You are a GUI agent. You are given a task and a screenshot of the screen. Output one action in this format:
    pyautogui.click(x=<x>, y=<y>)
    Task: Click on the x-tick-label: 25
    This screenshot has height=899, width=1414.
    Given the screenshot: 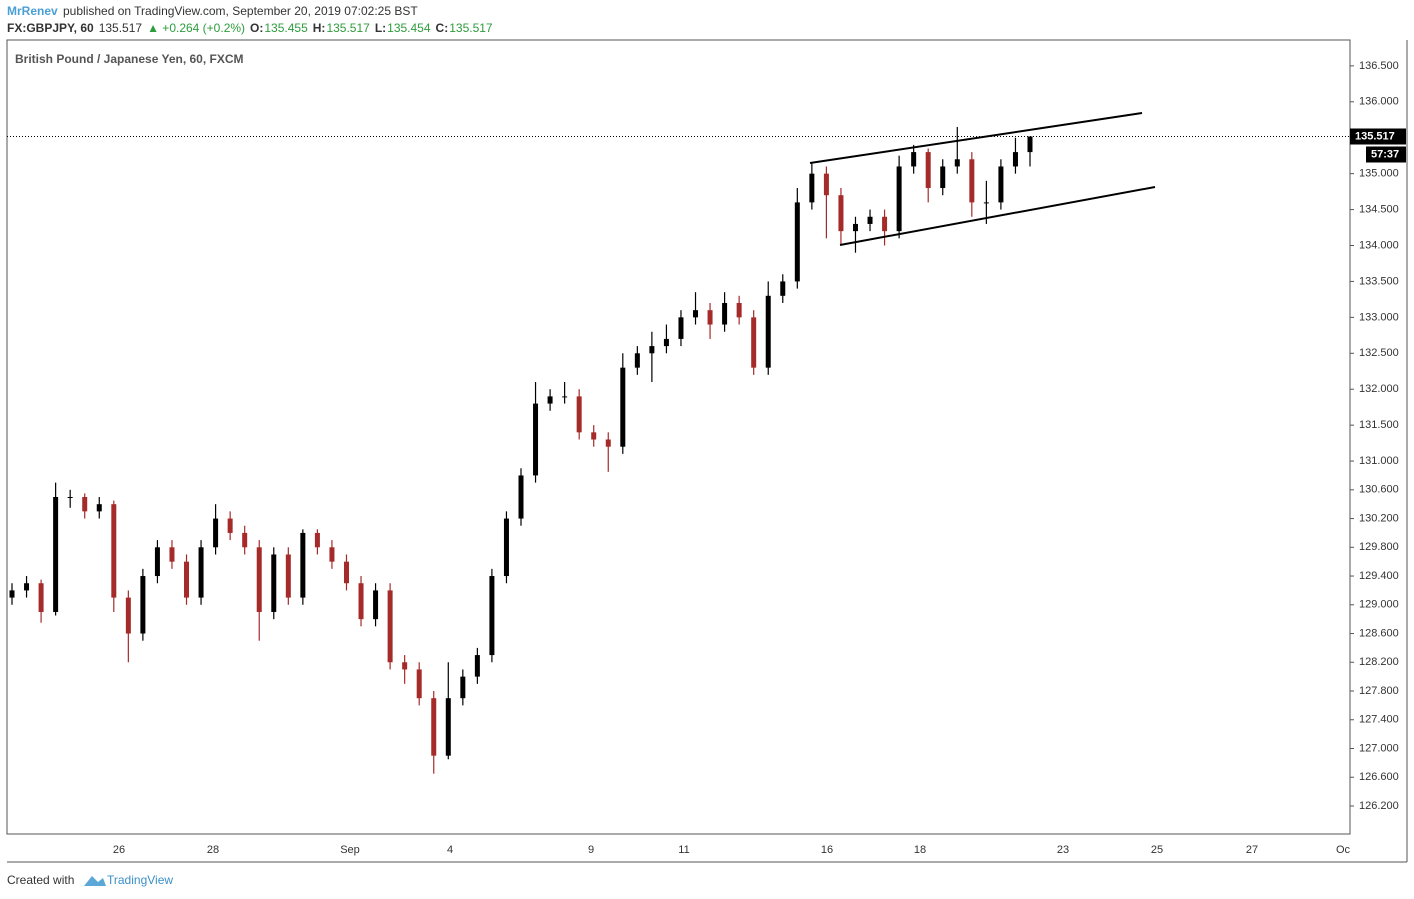 What is the action you would take?
    pyautogui.click(x=1157, y=850)
    